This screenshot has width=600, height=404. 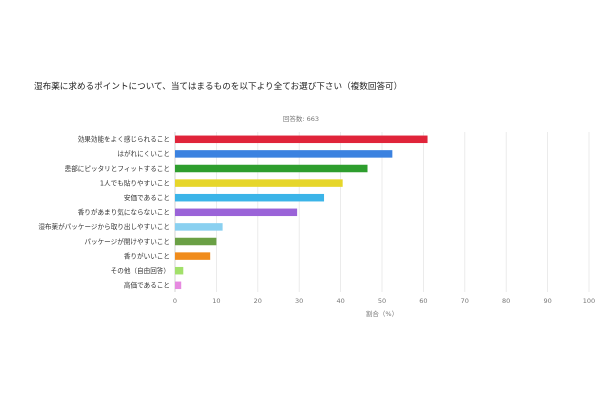 I want to click on category-label: 香りがあまり気にならないこと, so click(x=124, y=212).